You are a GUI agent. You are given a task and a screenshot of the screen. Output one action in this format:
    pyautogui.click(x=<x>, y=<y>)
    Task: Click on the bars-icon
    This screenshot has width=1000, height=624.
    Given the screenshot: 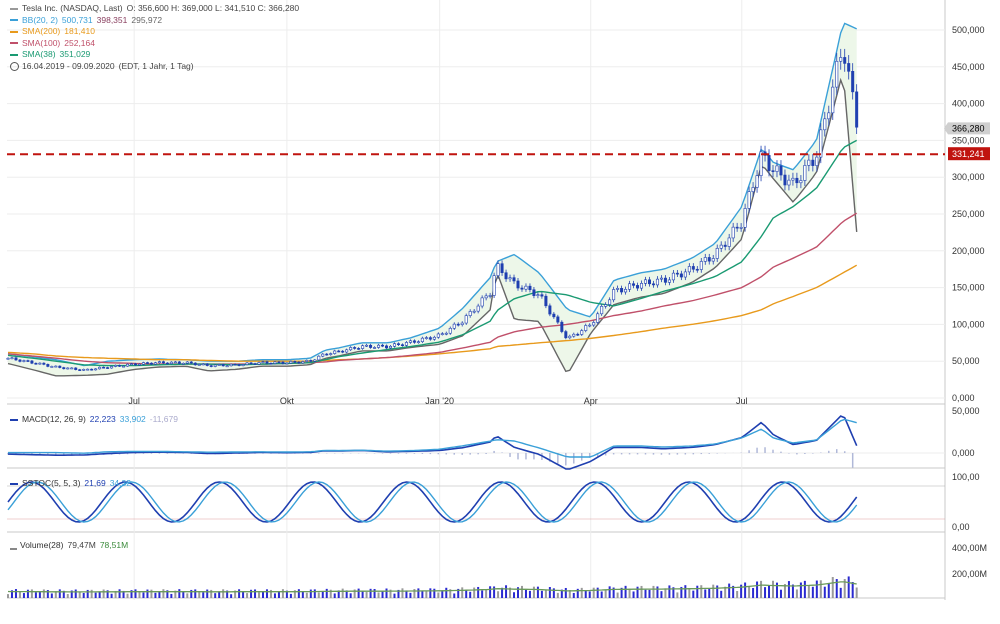 What is the action you would take?
    pyautogui.click(x=13, y=546)
    